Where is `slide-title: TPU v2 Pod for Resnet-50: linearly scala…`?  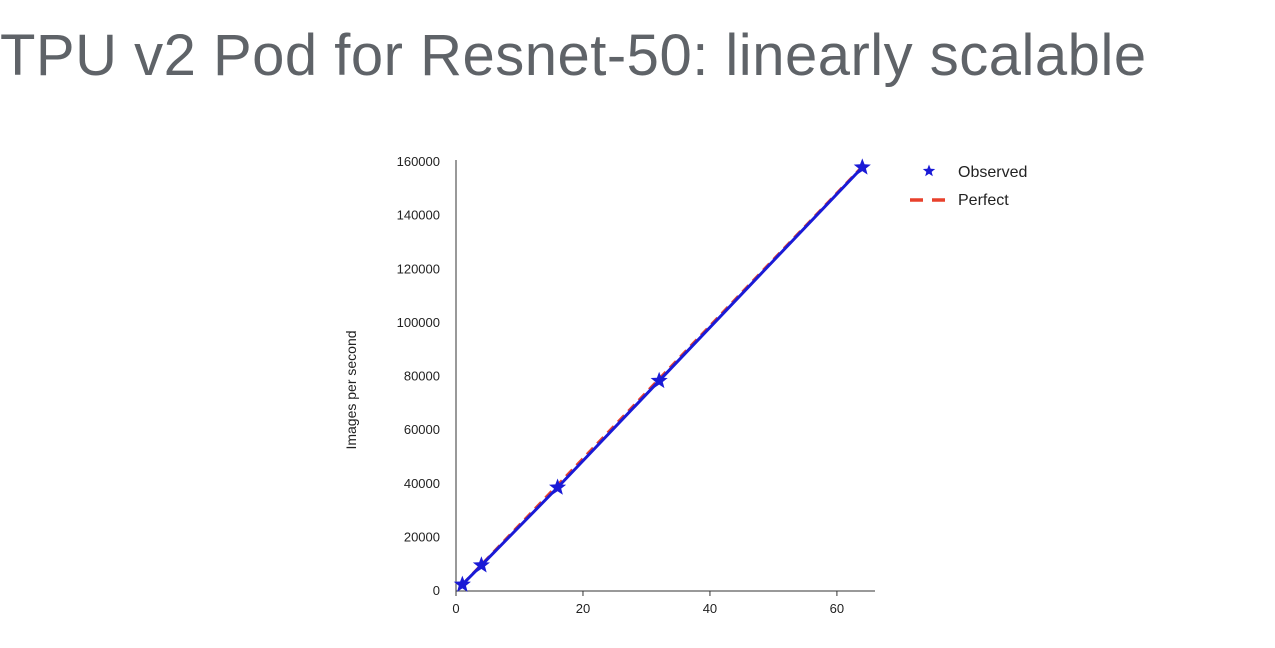
slide-title: TPU v2 Pod for Resnet-50: linearly scala… is located at coordinates (573, 55).